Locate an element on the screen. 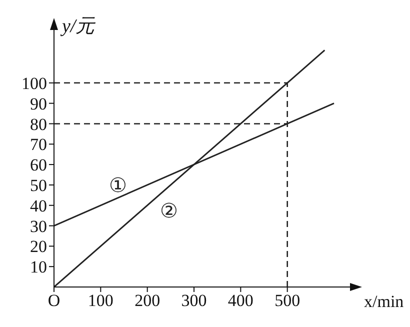  series-label: ② is located at coordinates (169, 211).